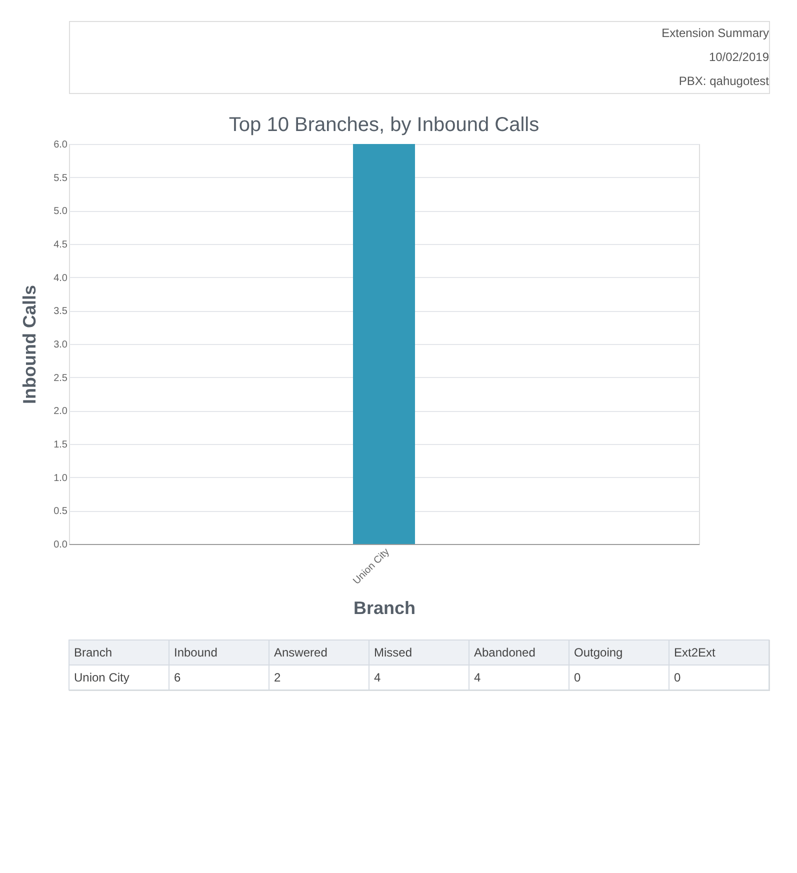 The height and width of the screenshot is (873, 797). Describe the element at coordinates (739, 57) in the screenshot. I see `text: 10/02/2019` at that location.